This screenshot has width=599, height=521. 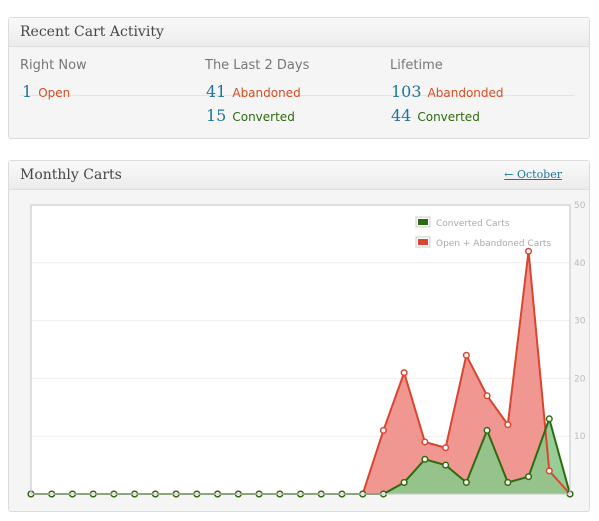 What do you see at coordinates (92, 32) in the screenshot?
I see `panel-title: Recent Cart Activity` at bounding box center [92, 32].